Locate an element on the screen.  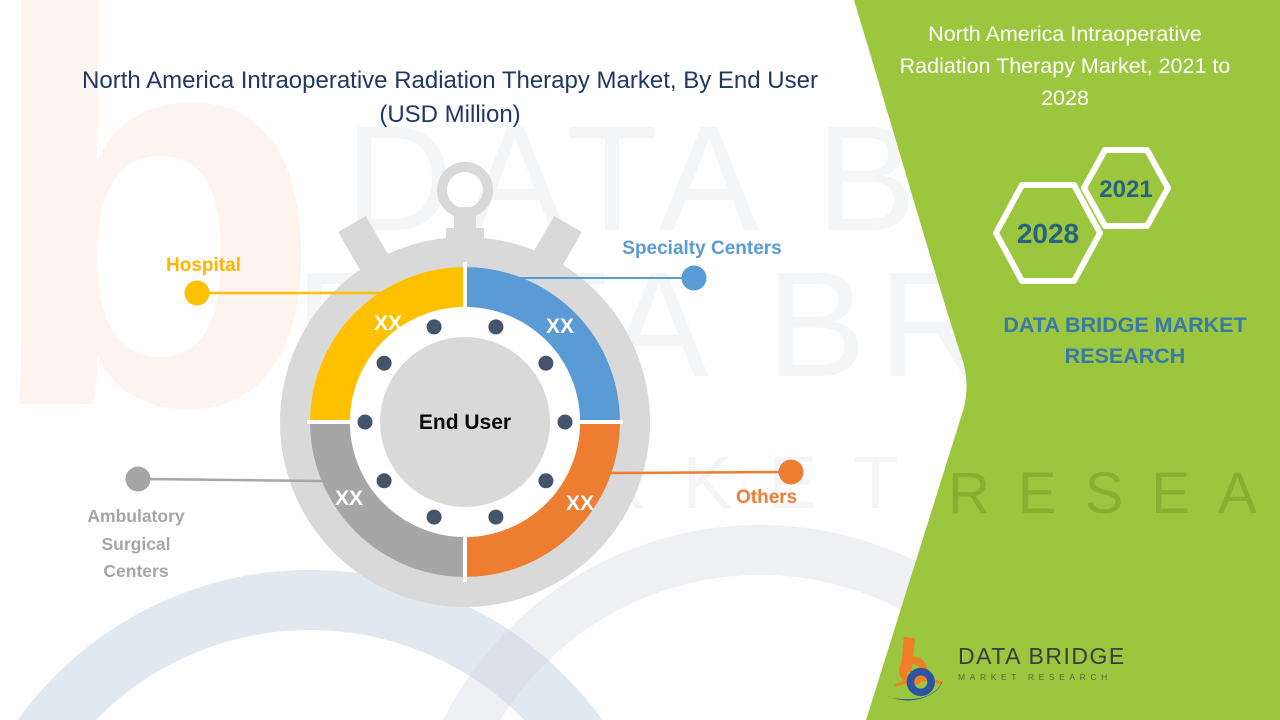
logo-orange-swoosh is located at coordinates (918, 683).